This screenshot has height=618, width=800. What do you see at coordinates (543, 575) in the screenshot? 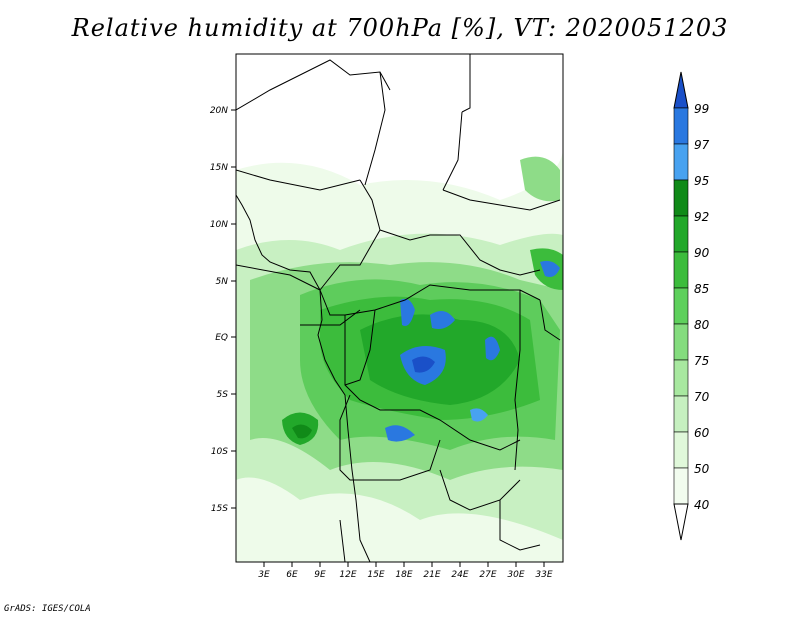
I see `x-tick-label: 33E` at bounding box center [543, 575].